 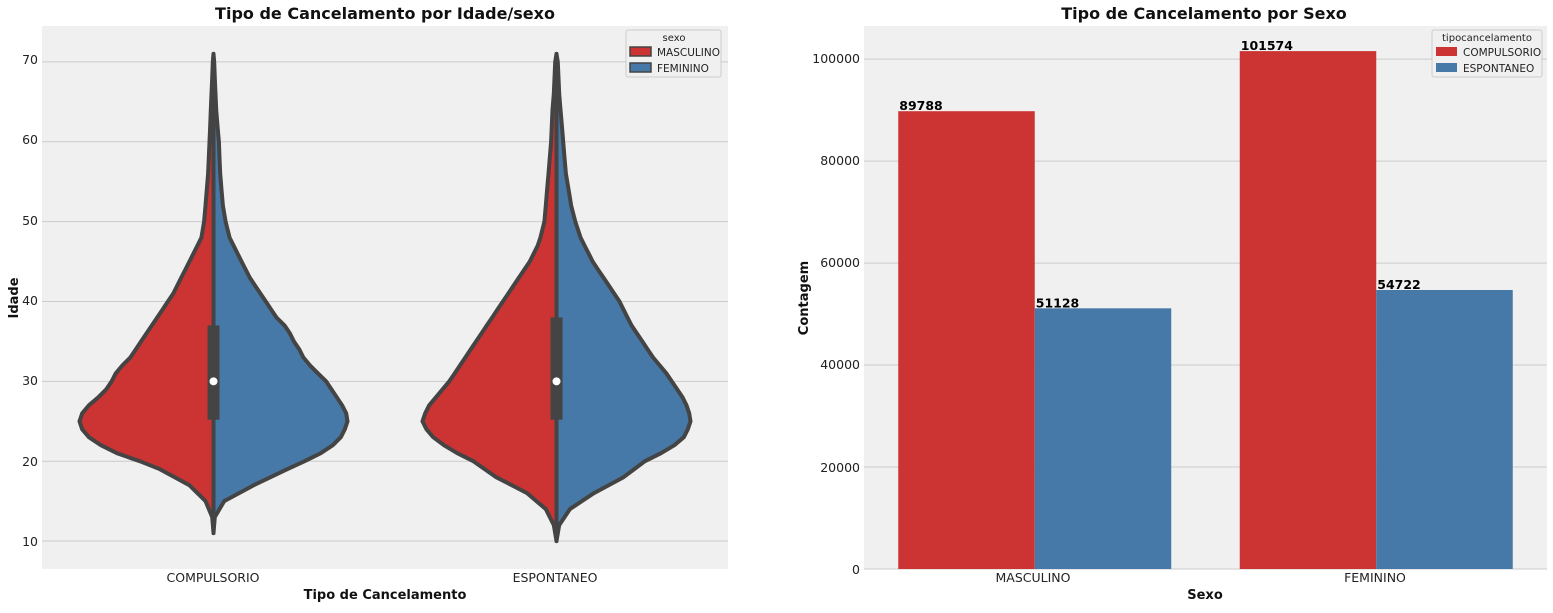 What do you see at coordinates (856, 569) in the screenshot?
I see `bar-ytick-0: 0` at bounding box center [856, 569].